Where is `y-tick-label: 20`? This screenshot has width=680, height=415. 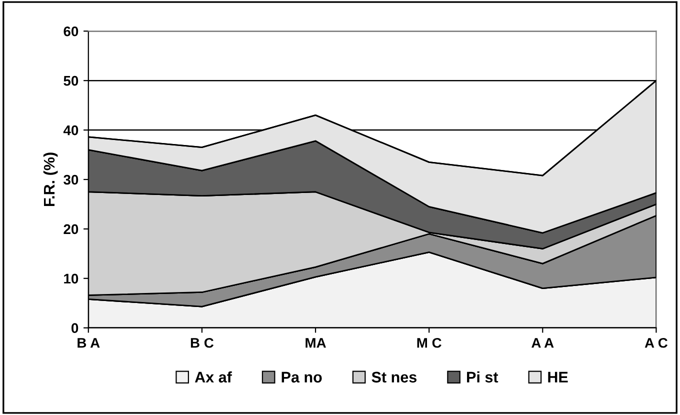
y-tick-label: 20 is located at coordinates (71, 229).